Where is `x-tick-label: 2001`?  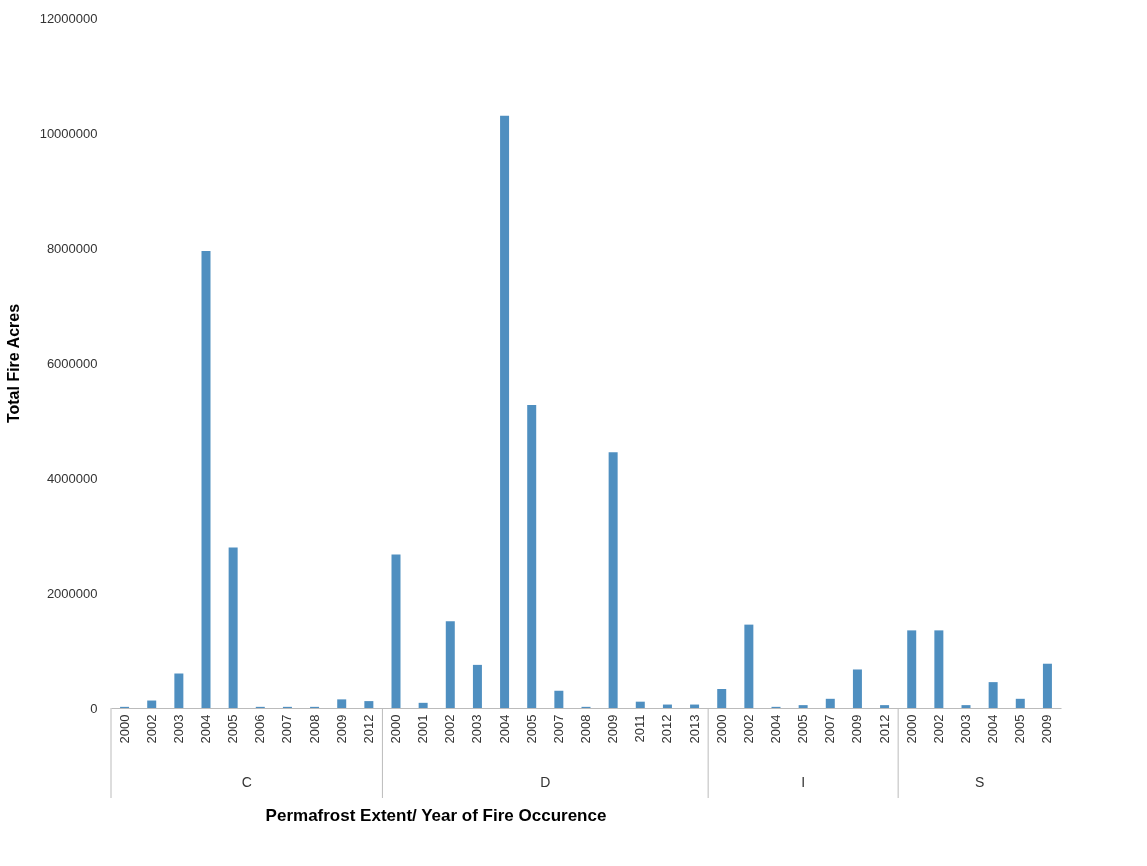 x-tick-label: 2001 is located at coordinates (423, 729).